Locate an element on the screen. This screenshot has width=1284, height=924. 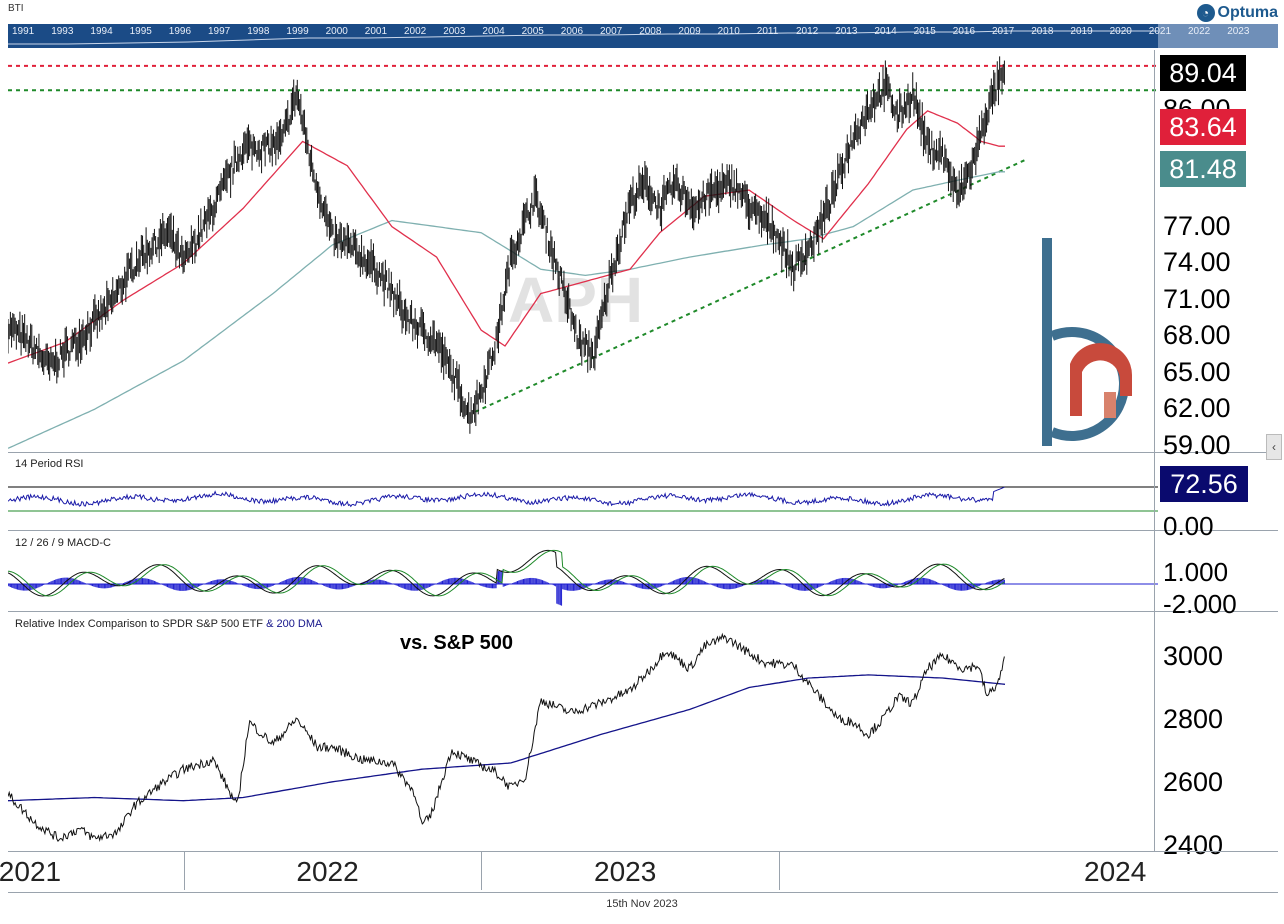
price-tick-label: 59.00 is located at coordinates (1197, 444).